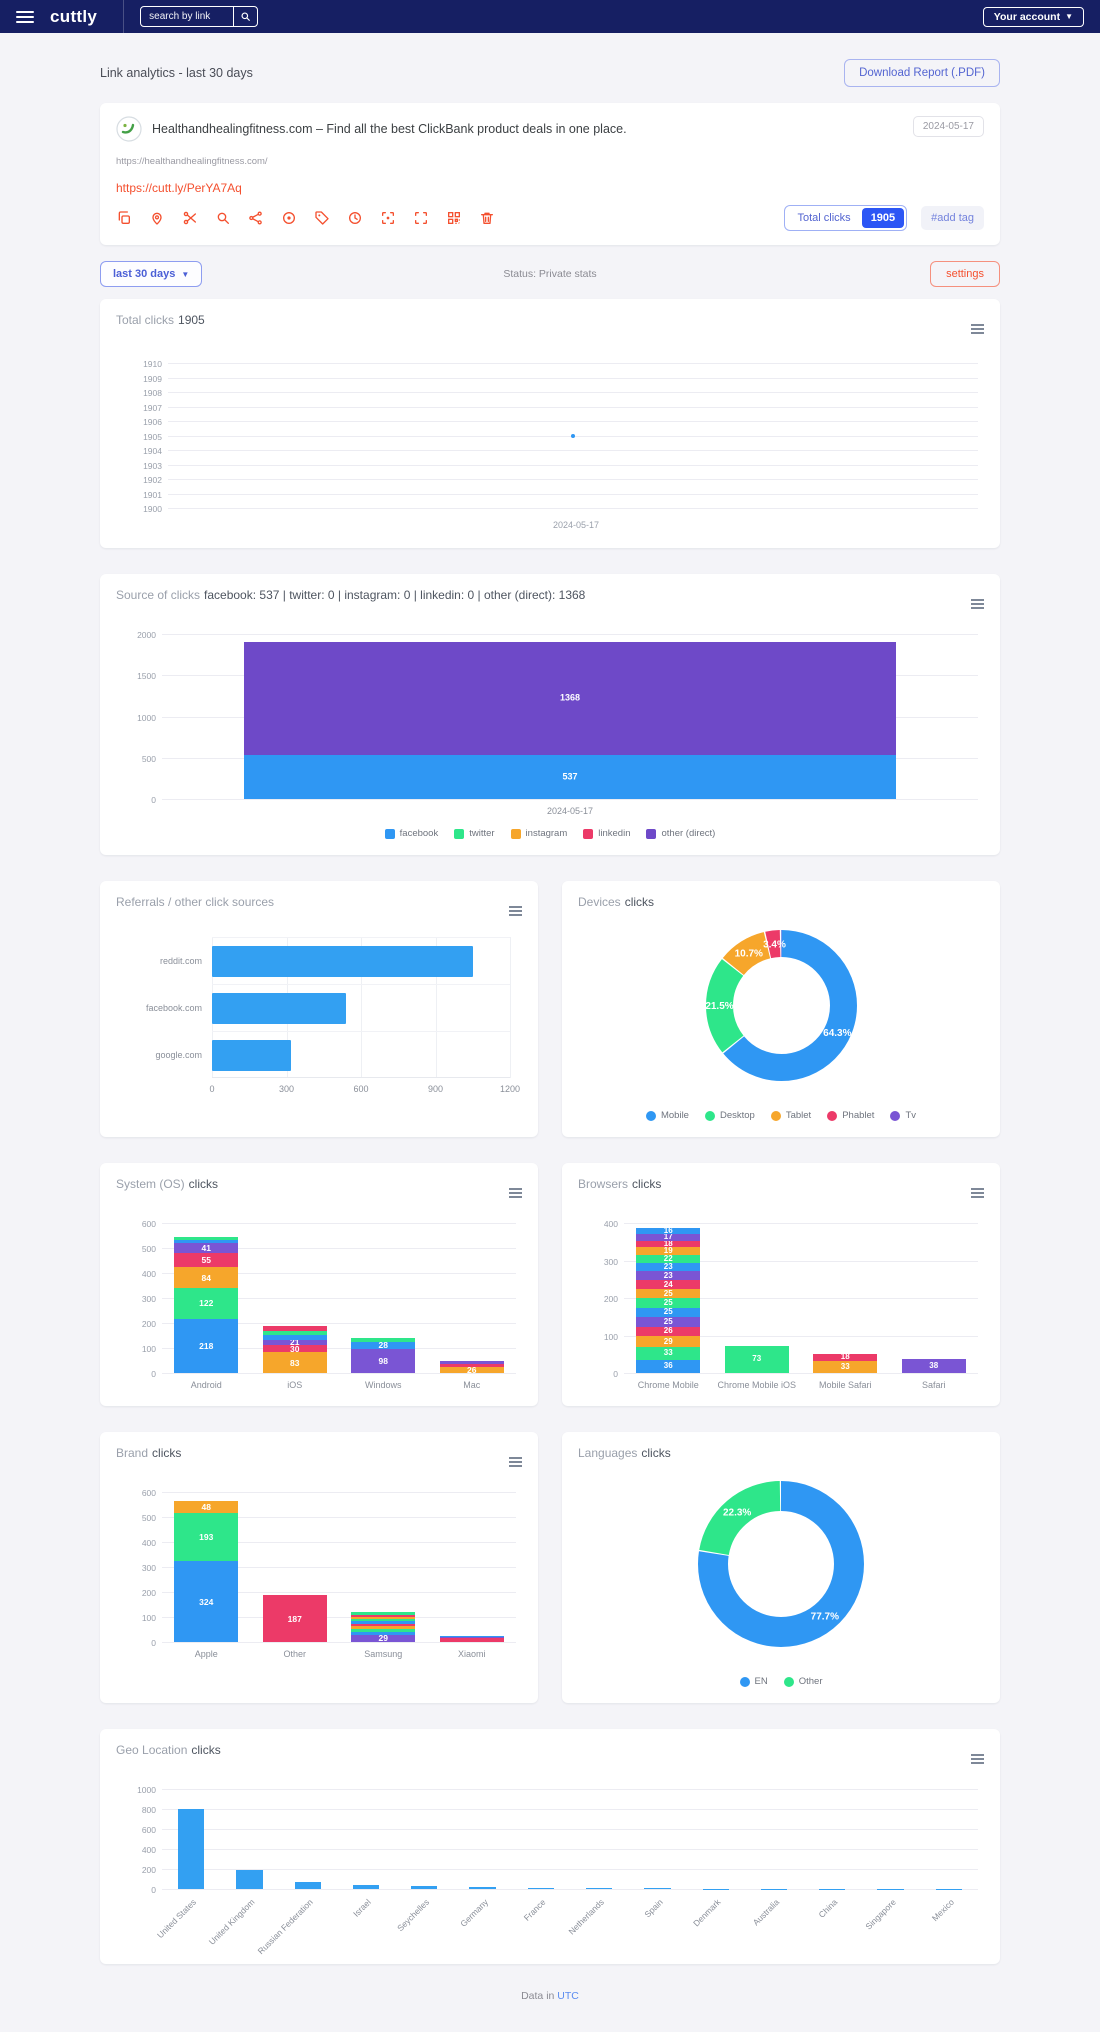  I want to click on segment-value: 18, so click(845, 1357).